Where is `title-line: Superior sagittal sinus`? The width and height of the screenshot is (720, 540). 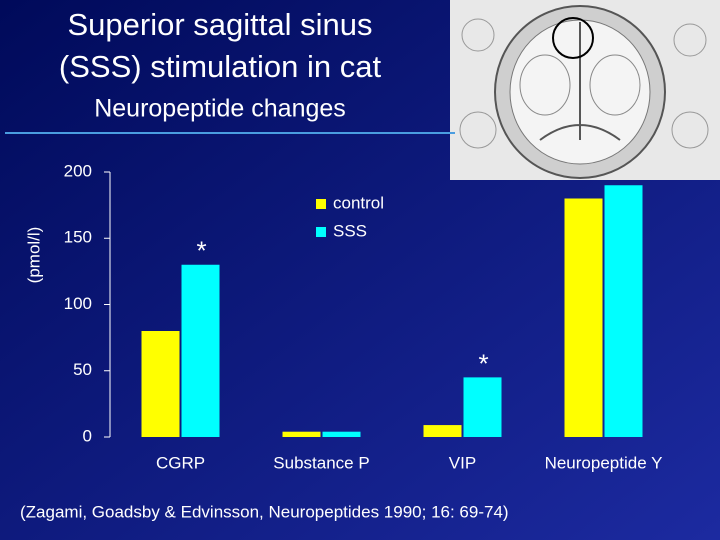
title-line: Superior sagittal sinus is located at coordinates (220, 24).